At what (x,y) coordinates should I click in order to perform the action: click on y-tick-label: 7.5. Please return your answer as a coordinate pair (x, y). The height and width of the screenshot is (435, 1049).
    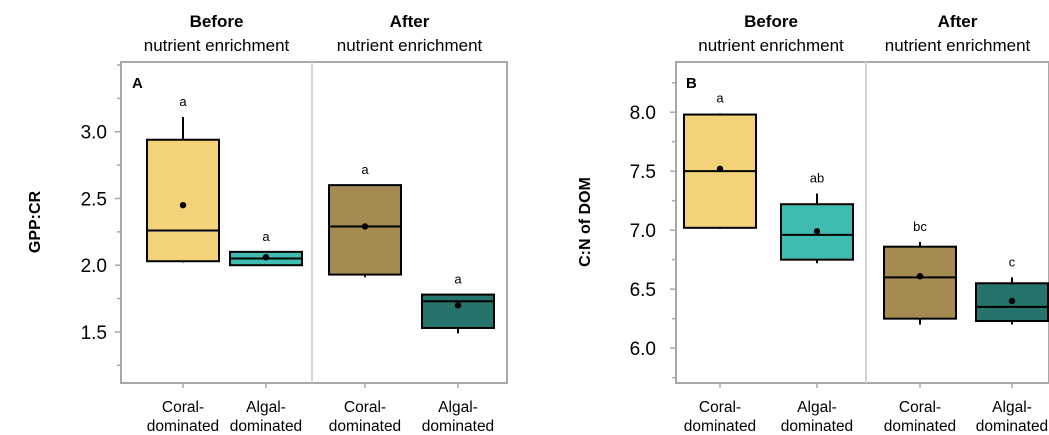
    Looking at the image, I should click on (643, 172).